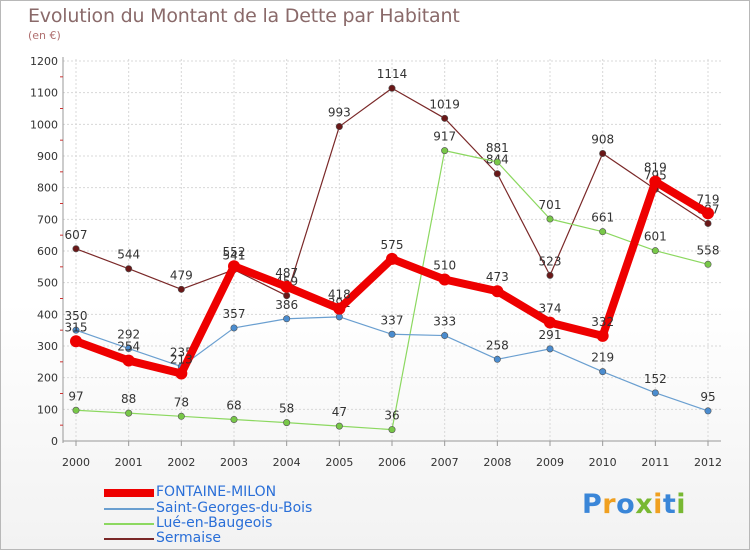 The image size is (750, 550). I want to click on data-label-sermaise: 1114, so click(392, 74).